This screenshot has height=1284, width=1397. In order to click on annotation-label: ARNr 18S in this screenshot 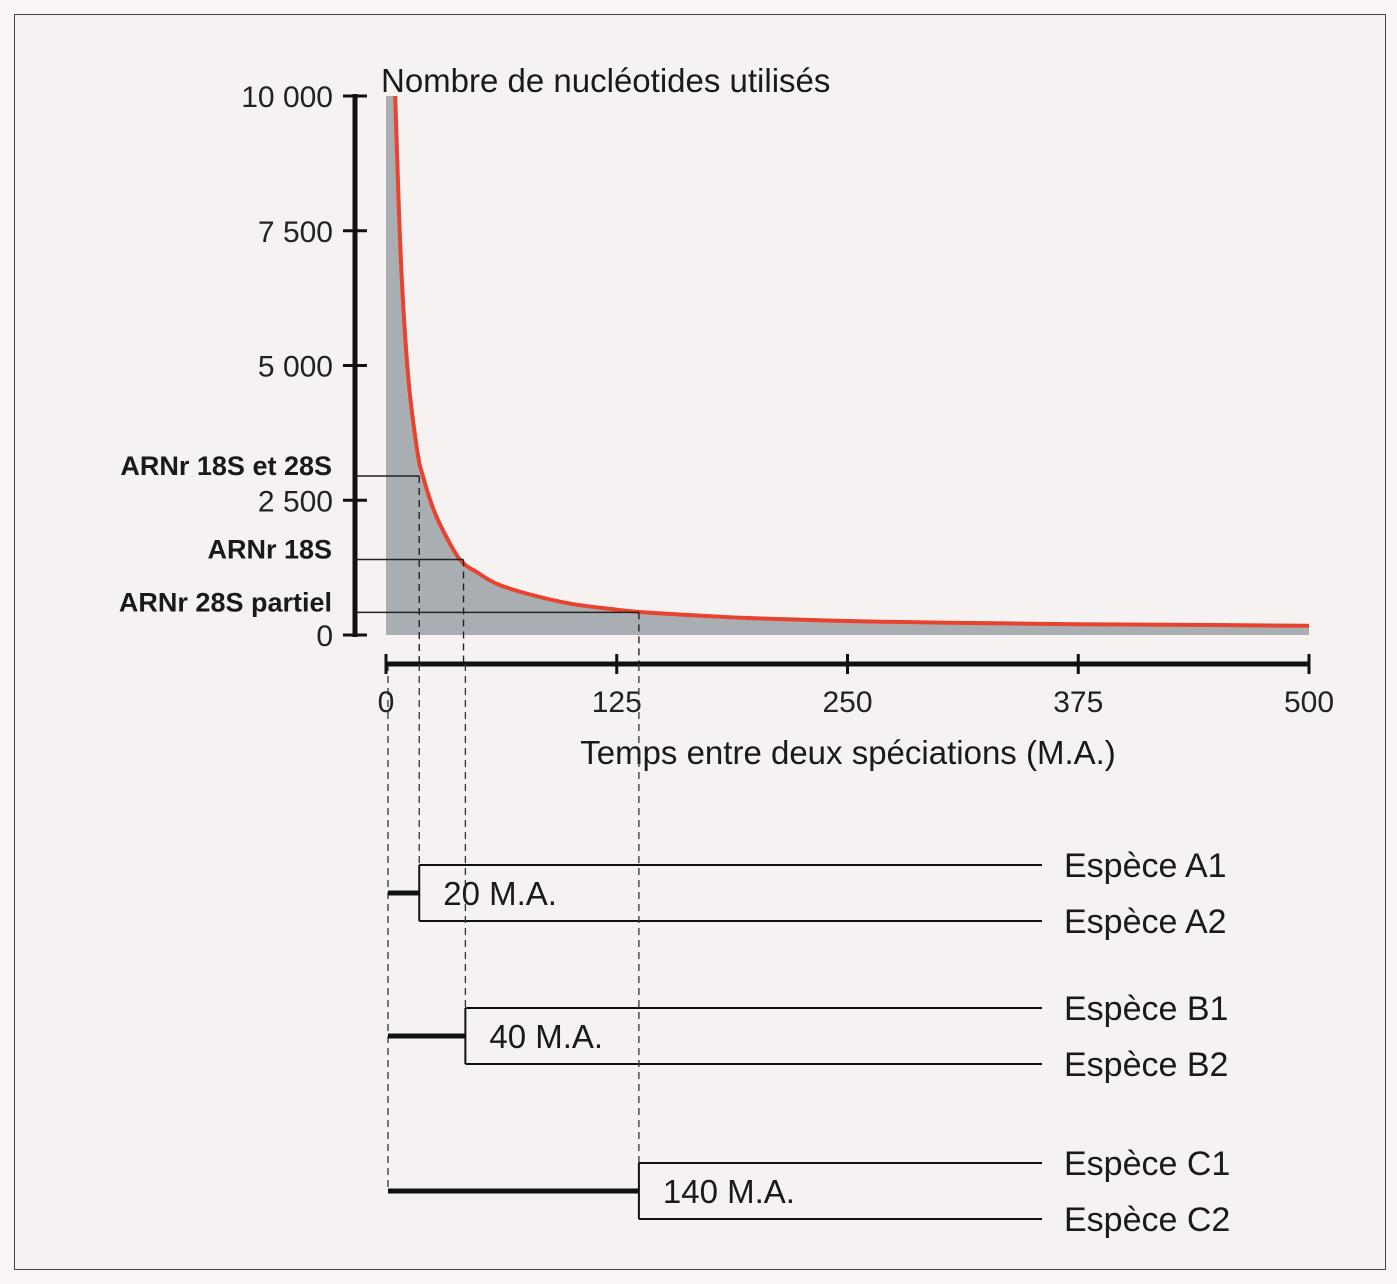, I will do `click(269, 550)`.